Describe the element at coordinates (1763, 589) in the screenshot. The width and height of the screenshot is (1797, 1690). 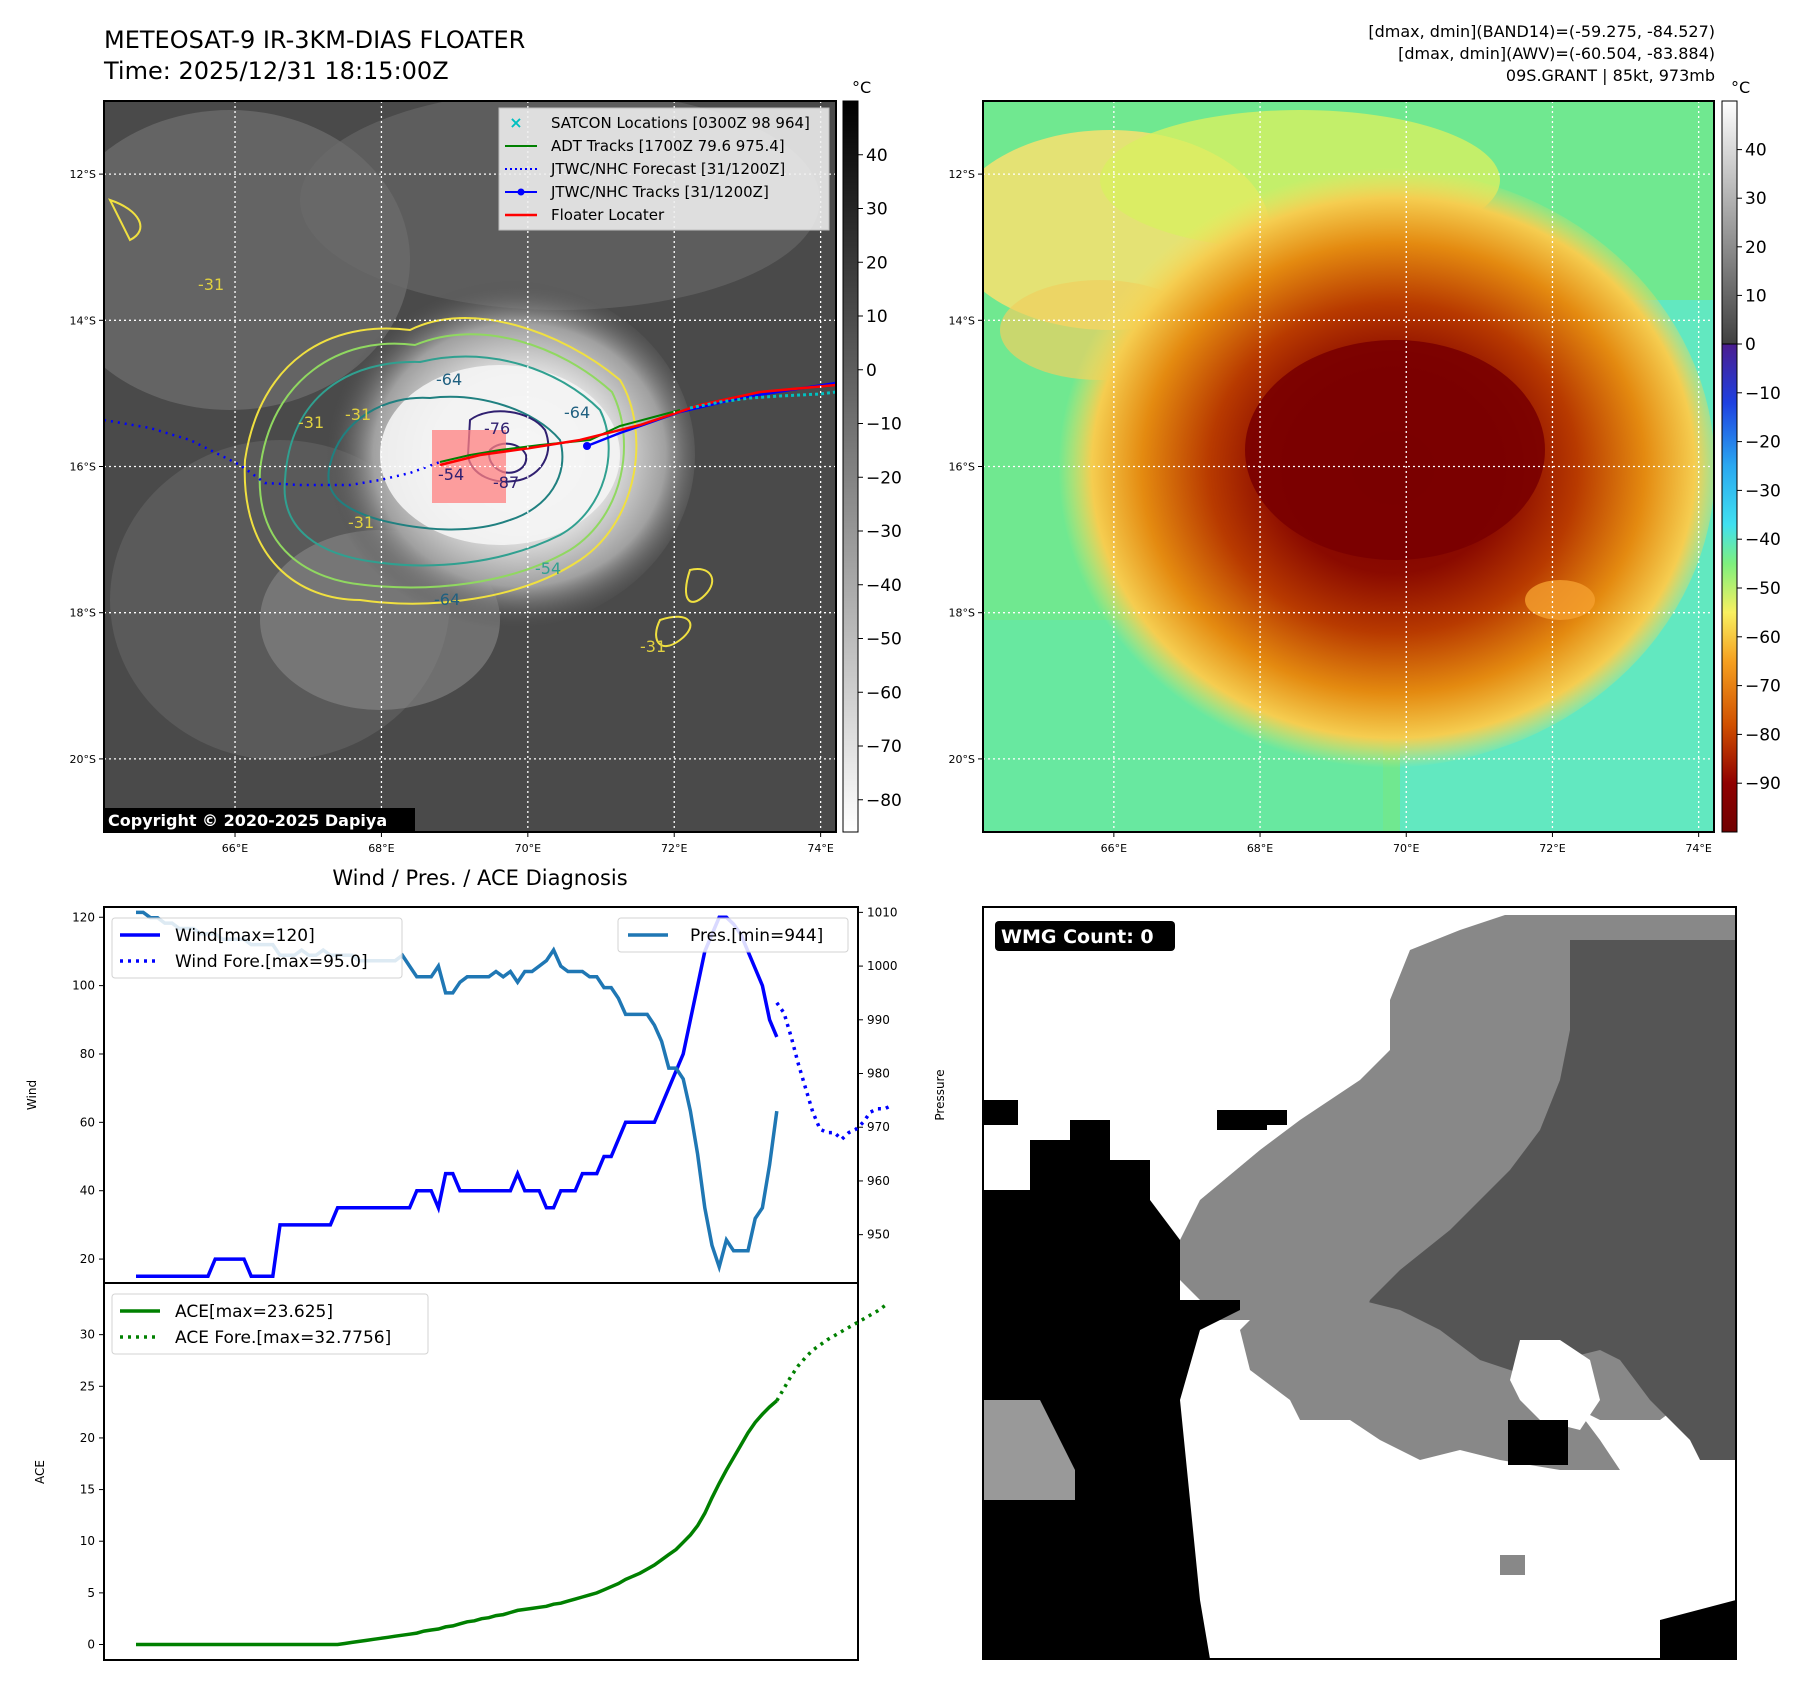
I see `awv-colorbar-tick: −50` at that location.